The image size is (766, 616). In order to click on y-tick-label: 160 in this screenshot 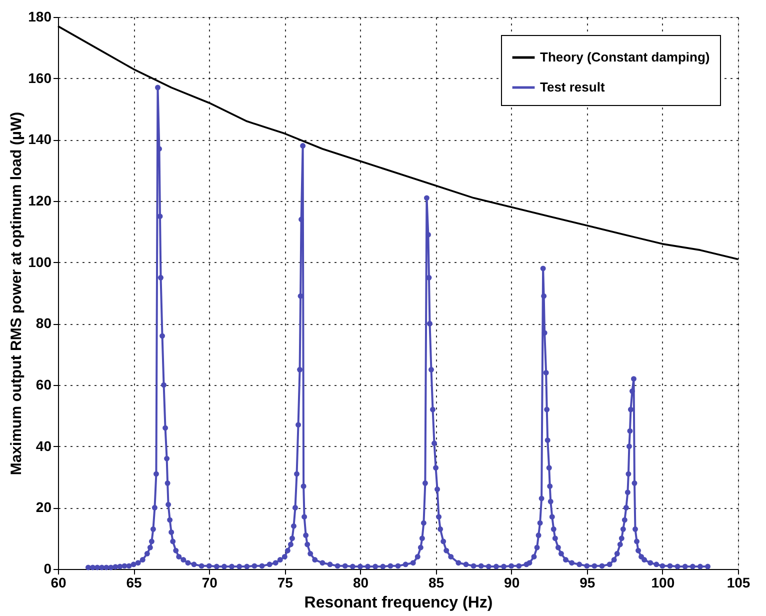, I will do `click(40, 78)`.